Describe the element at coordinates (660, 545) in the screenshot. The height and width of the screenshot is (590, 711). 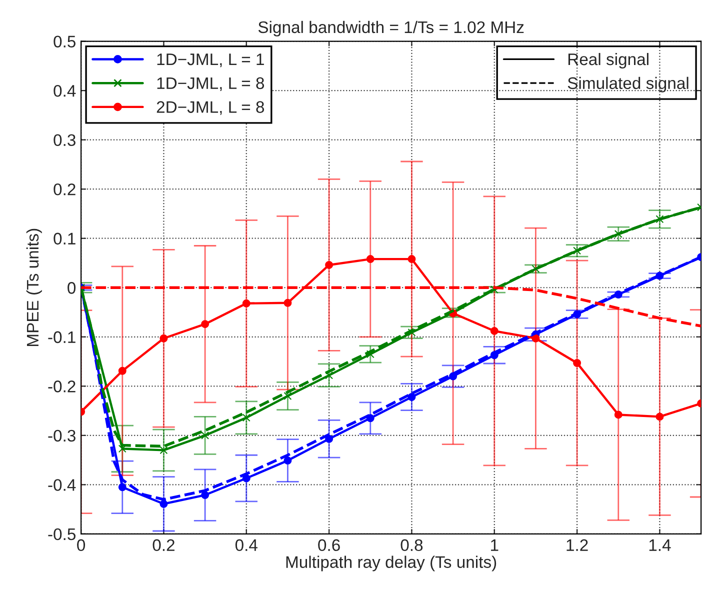
I see `x-tick-label: 1.4` at that location.